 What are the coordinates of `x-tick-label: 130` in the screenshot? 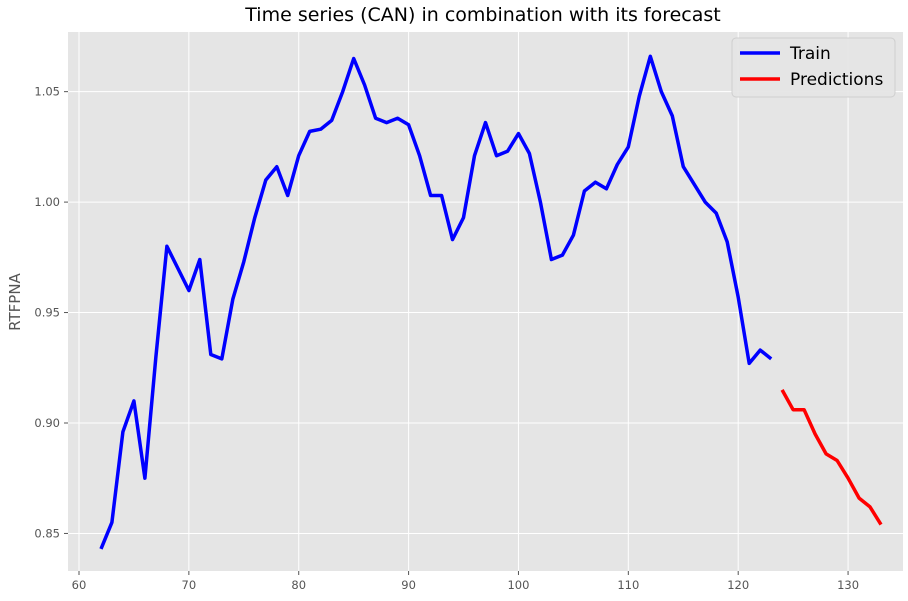 It's located at (848, 585).